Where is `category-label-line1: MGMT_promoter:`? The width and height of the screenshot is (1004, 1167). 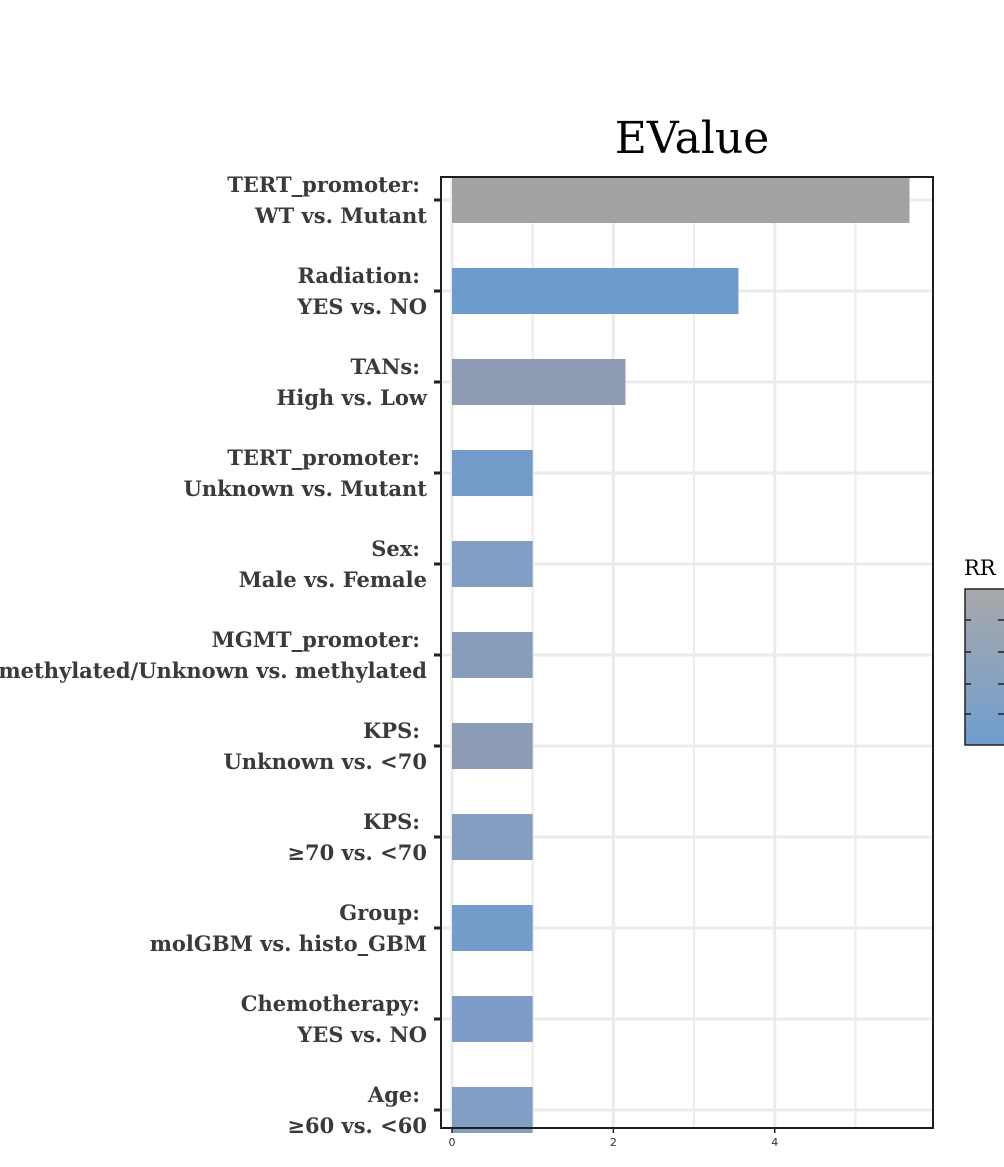 category-label-line1: MGMT_promoter: is located at coordinates (316, 639).